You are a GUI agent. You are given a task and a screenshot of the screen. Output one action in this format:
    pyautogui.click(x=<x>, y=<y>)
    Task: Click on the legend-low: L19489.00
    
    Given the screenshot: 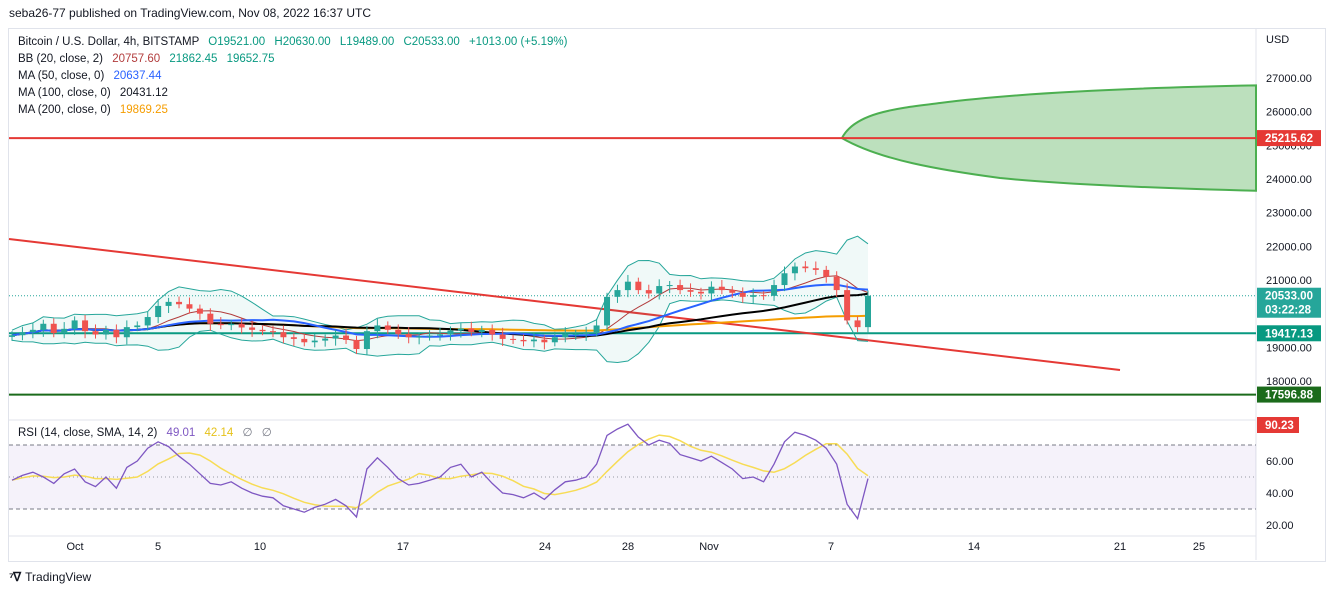 What is the action you would take?
    pyautogui.click(x=367, y=42)
    